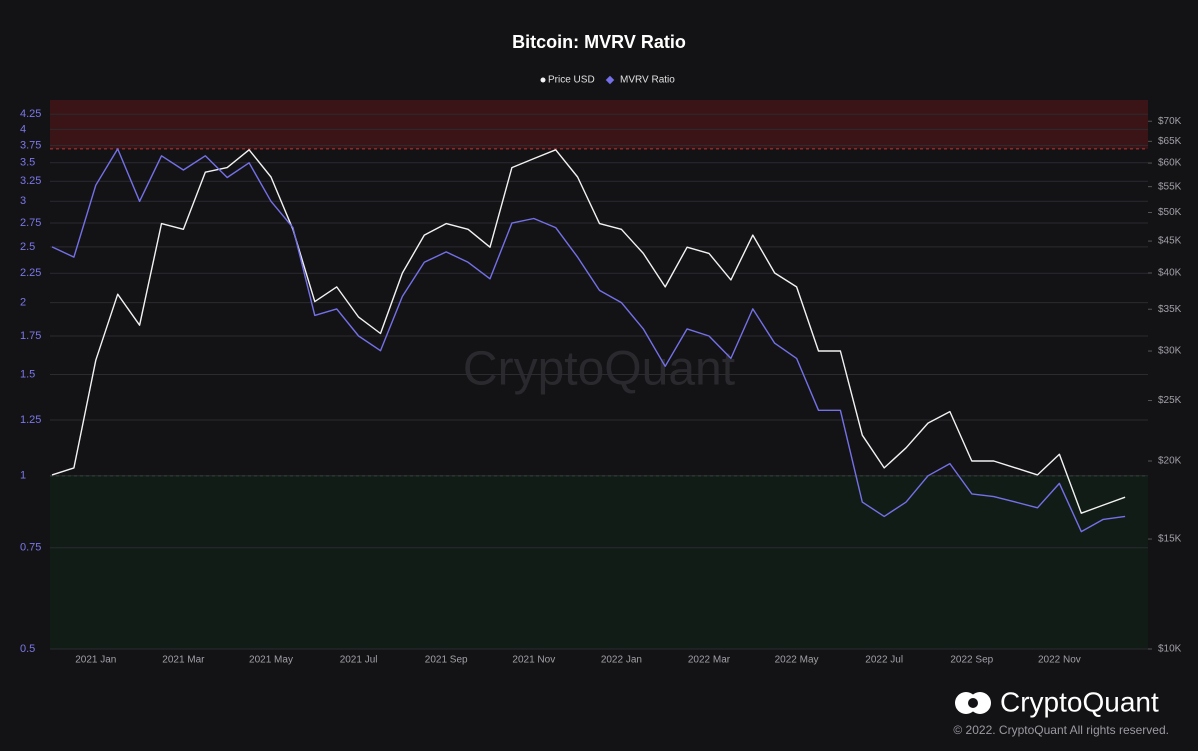  I want to click on y-tick-label: 1.75, so click(30, 336).